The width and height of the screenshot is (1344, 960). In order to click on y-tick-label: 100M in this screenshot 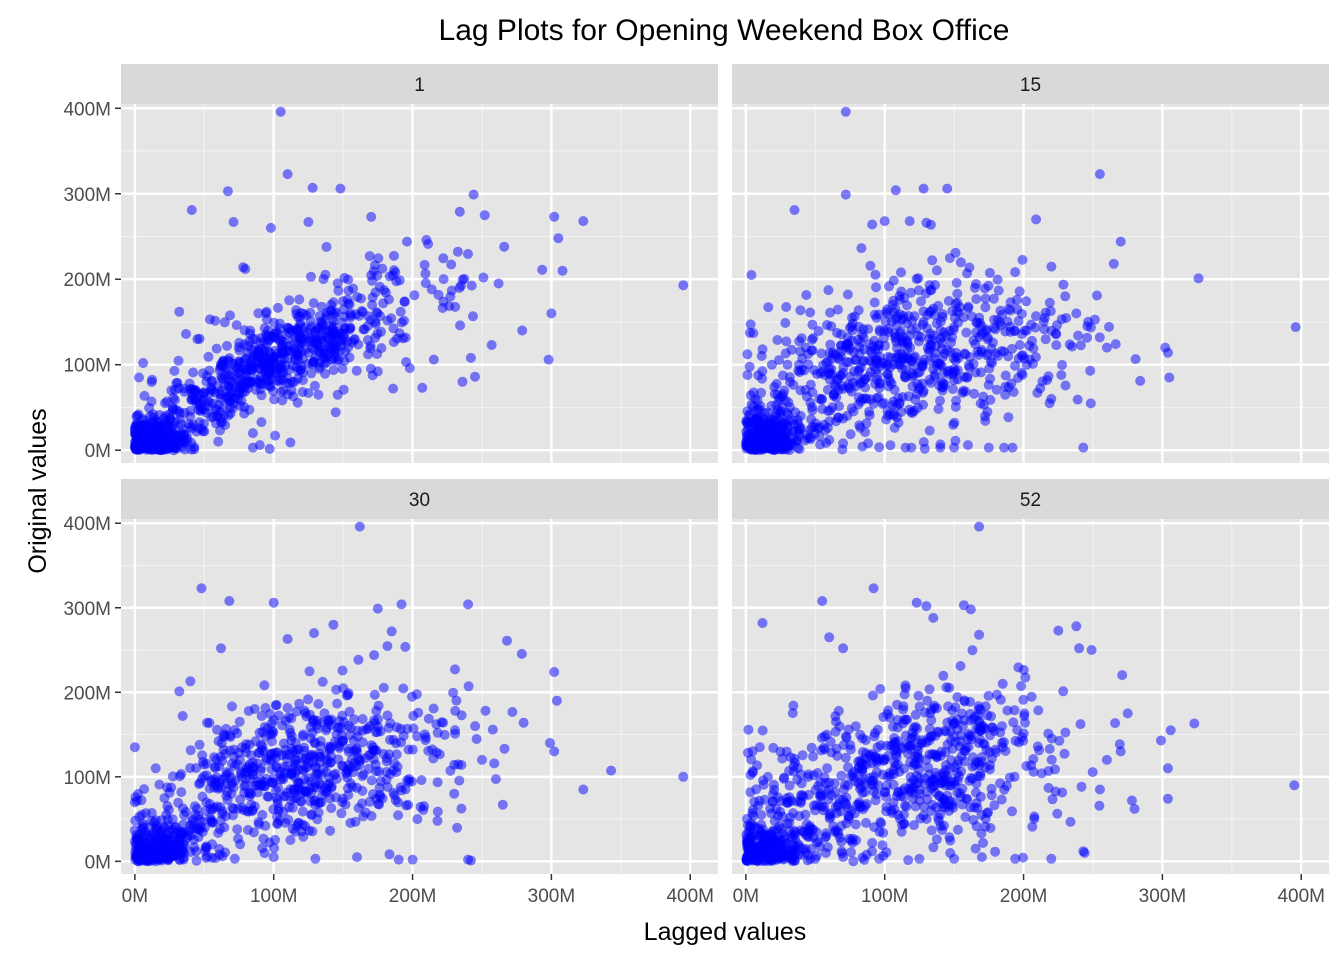, I will do `click(87, 778)`.